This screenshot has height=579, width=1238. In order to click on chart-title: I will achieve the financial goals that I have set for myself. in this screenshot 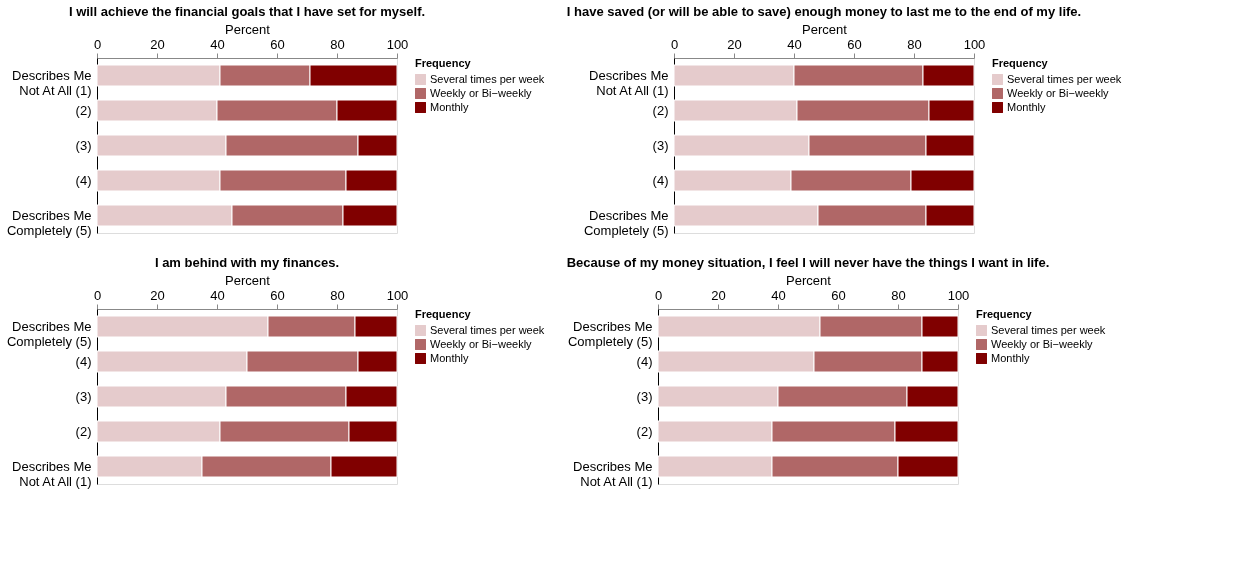, I will do `click(247, 11)`.